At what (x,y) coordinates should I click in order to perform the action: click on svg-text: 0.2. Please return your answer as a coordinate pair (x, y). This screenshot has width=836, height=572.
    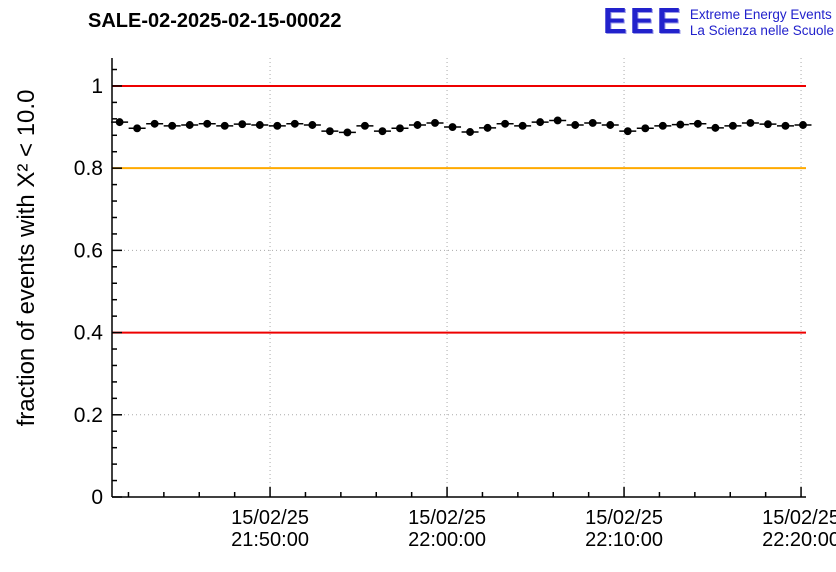
    Looking at the image, I should click on (88, 415).